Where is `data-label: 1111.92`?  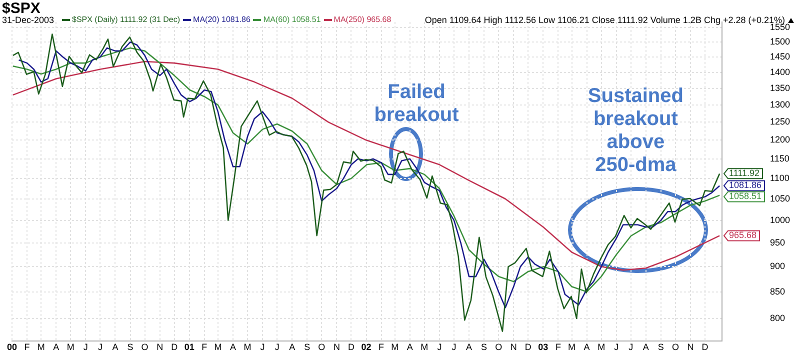
data-label: 1111.92 is located at coordinates (744, 173).